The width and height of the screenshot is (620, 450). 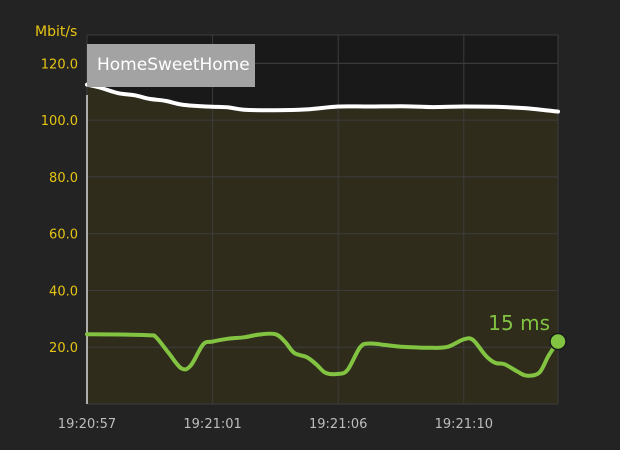 What do you see at coordinates (56, 32) in the screenshot?
I see `y-axis-unit-label: Mbit/s` at bounding box center [56, 32].